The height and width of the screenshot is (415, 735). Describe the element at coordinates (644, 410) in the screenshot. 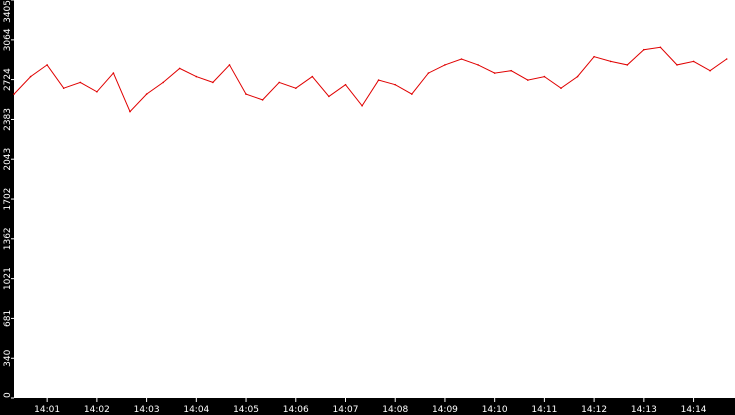

I see `x-tick-label: 14:13` at that location.